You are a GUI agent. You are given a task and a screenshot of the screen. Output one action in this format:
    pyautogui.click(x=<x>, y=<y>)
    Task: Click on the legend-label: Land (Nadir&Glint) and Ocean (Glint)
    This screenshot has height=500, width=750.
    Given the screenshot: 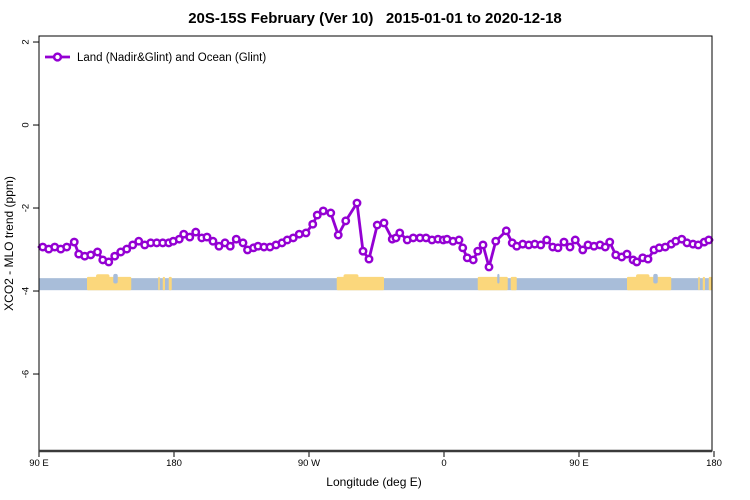 What is the action you would take?
    pyautogui.click(x=171, y=58)
    